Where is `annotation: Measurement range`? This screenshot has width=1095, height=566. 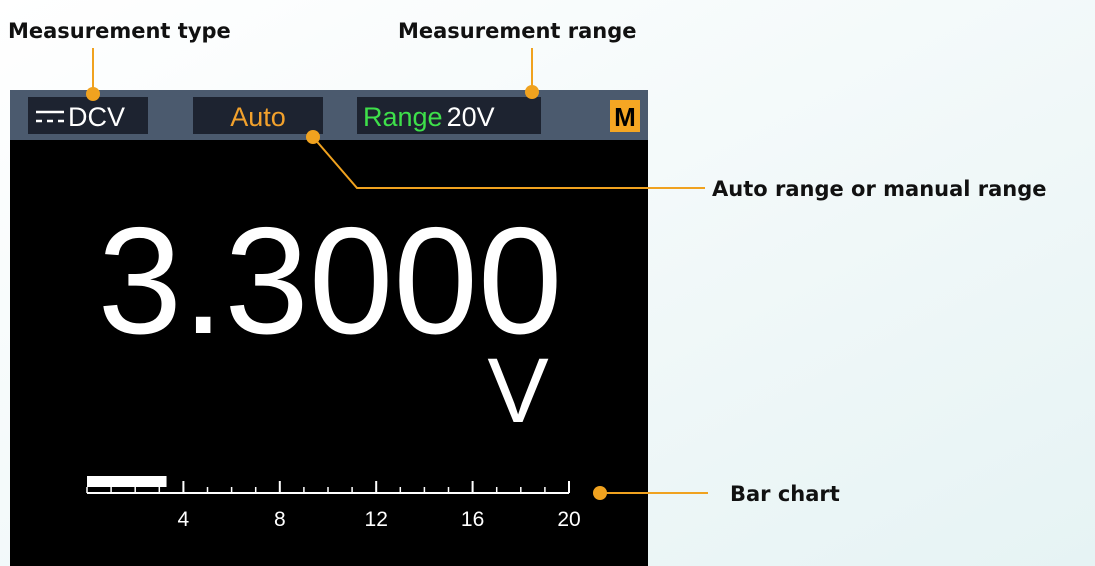 annotation: Measurement range is located at coordinates (517, 31).